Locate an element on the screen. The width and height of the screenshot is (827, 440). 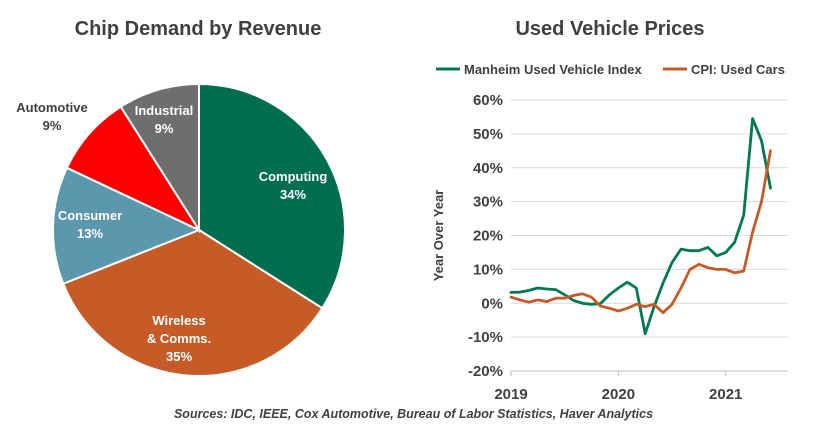
pie-slice-industrial is located at coordinates (159, 158).